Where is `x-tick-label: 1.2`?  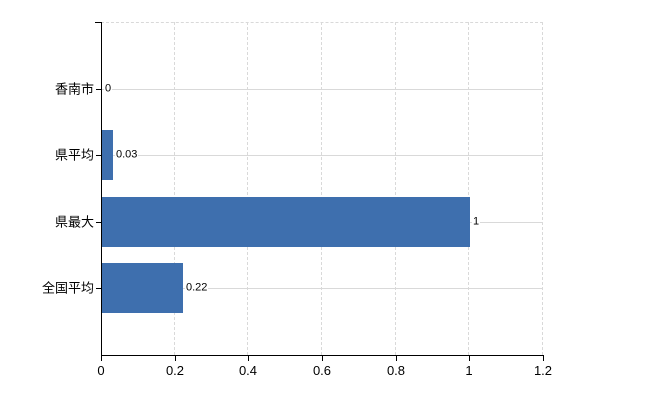 x-tick-label: 1.2 is located at coordinates (543, 370).